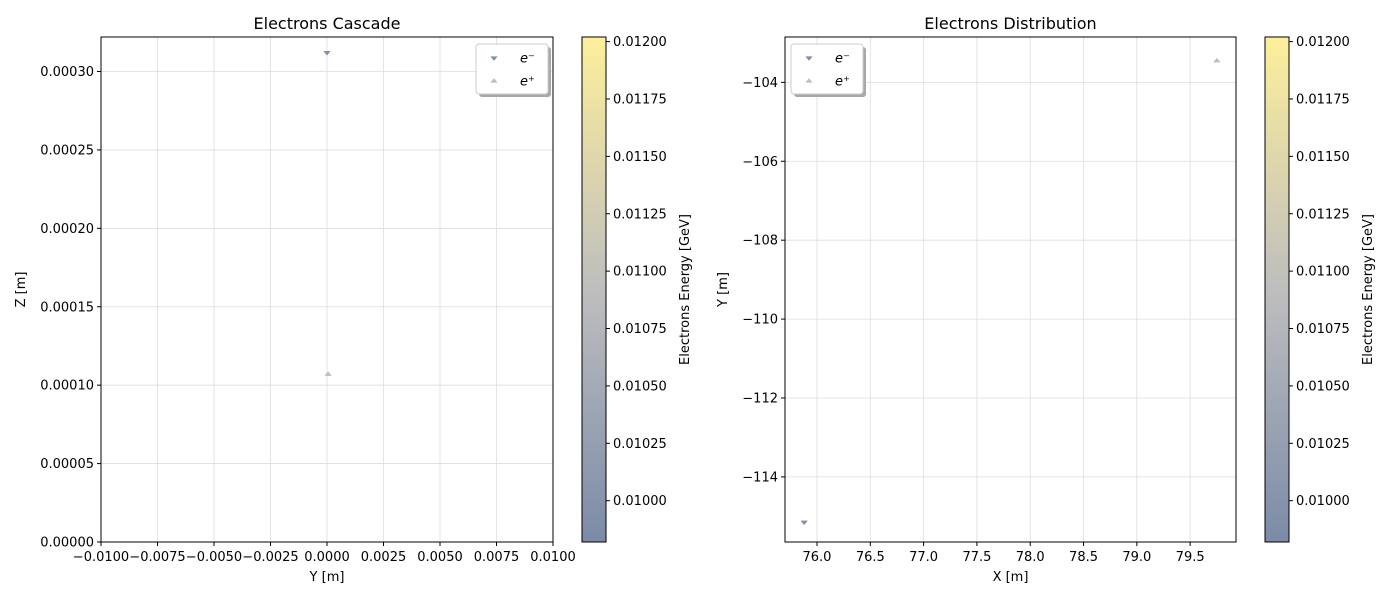 The width and height of the screenshot is (1400, 600). I want to click on x-axis-label: Y [m], so click(327, 577).